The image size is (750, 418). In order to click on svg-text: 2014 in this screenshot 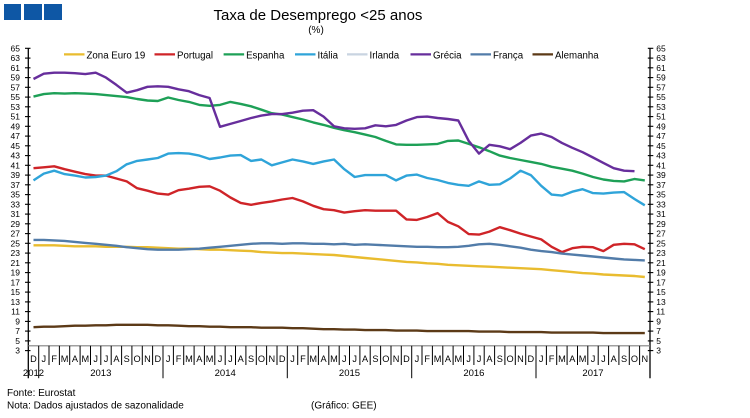, I will do `click(225, 373)`.